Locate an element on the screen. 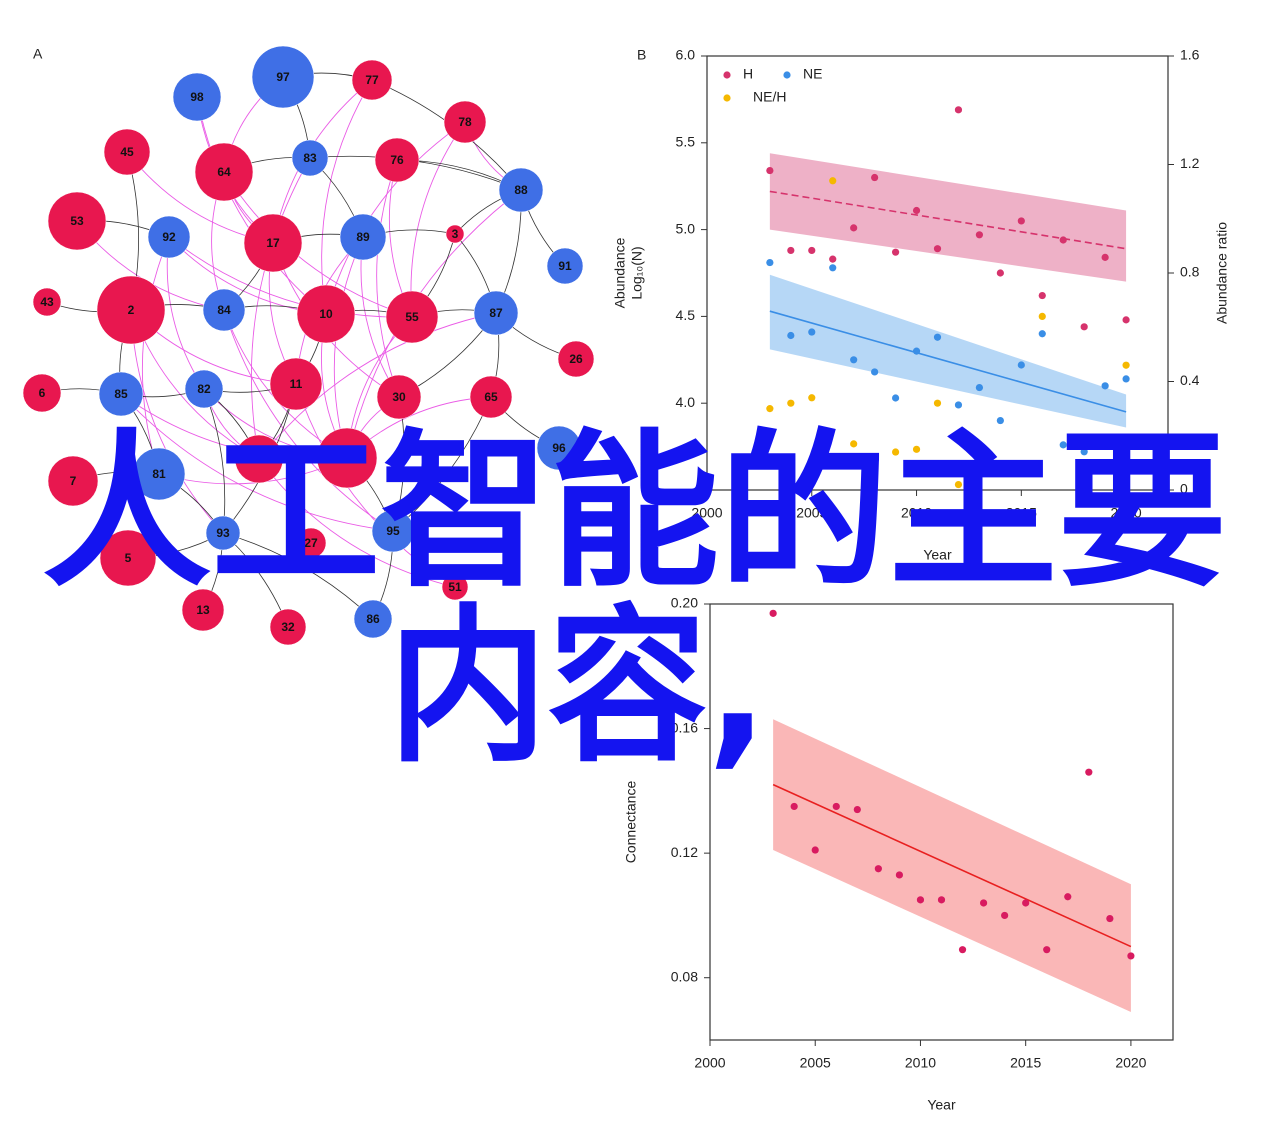  node-label: 98 is located at coordinates (197, 97).